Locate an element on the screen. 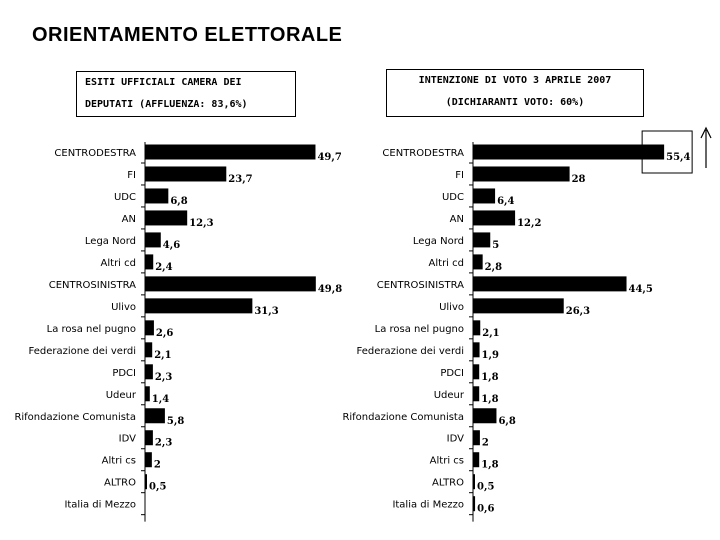 The image size is (720, 540). right-category-label: CENTROSINISTRA is located at coordinates (420, 285).